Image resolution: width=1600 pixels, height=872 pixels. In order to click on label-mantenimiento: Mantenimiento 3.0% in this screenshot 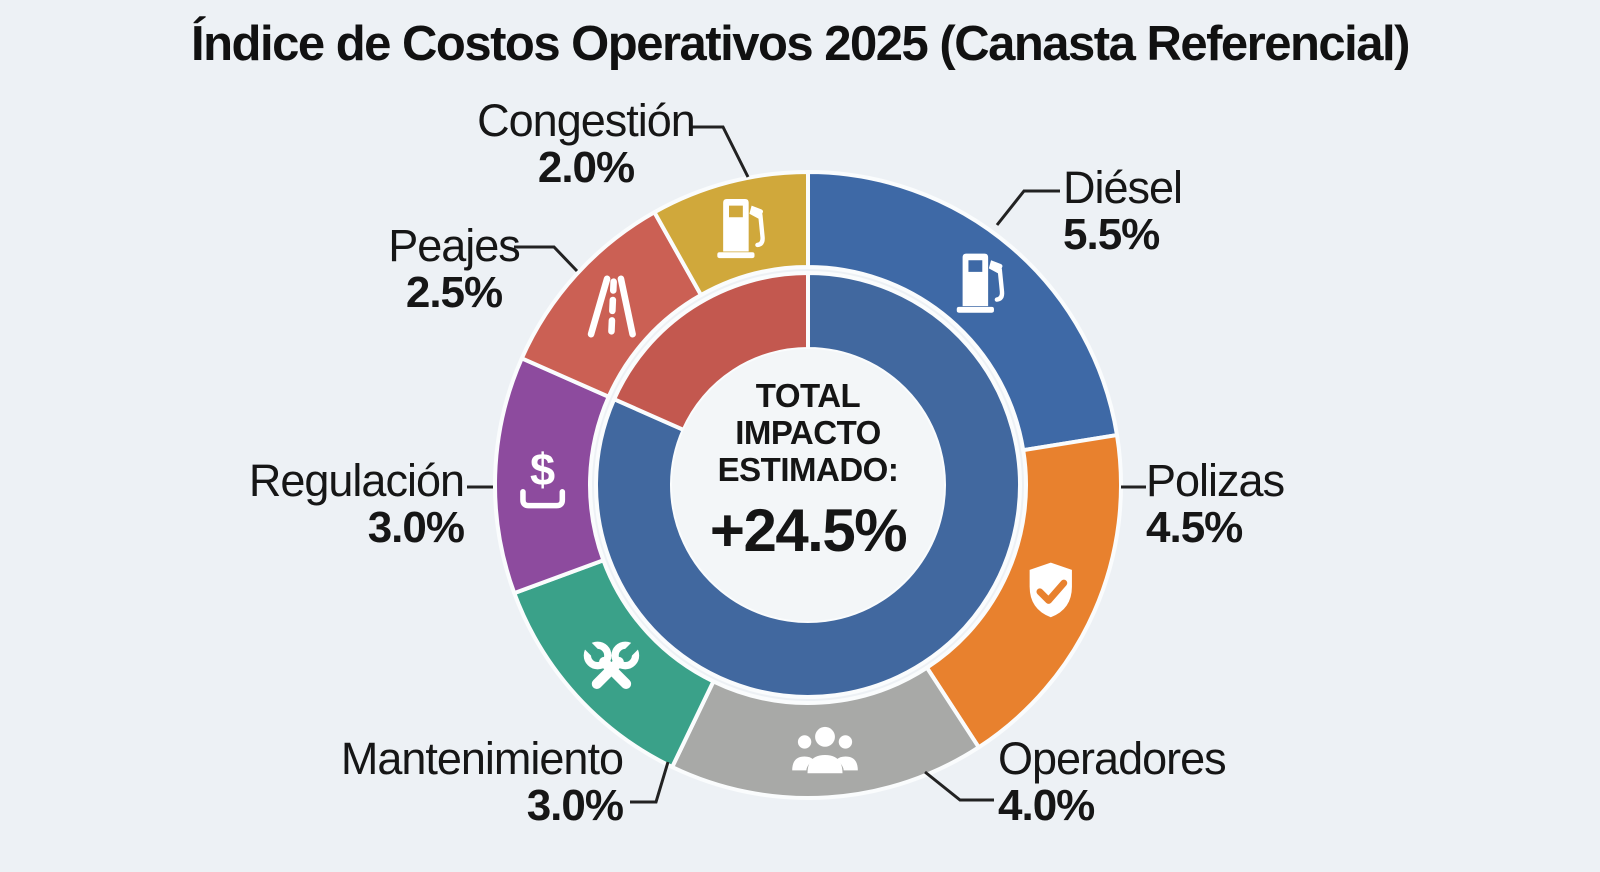, I will do `click(432, 781)`.